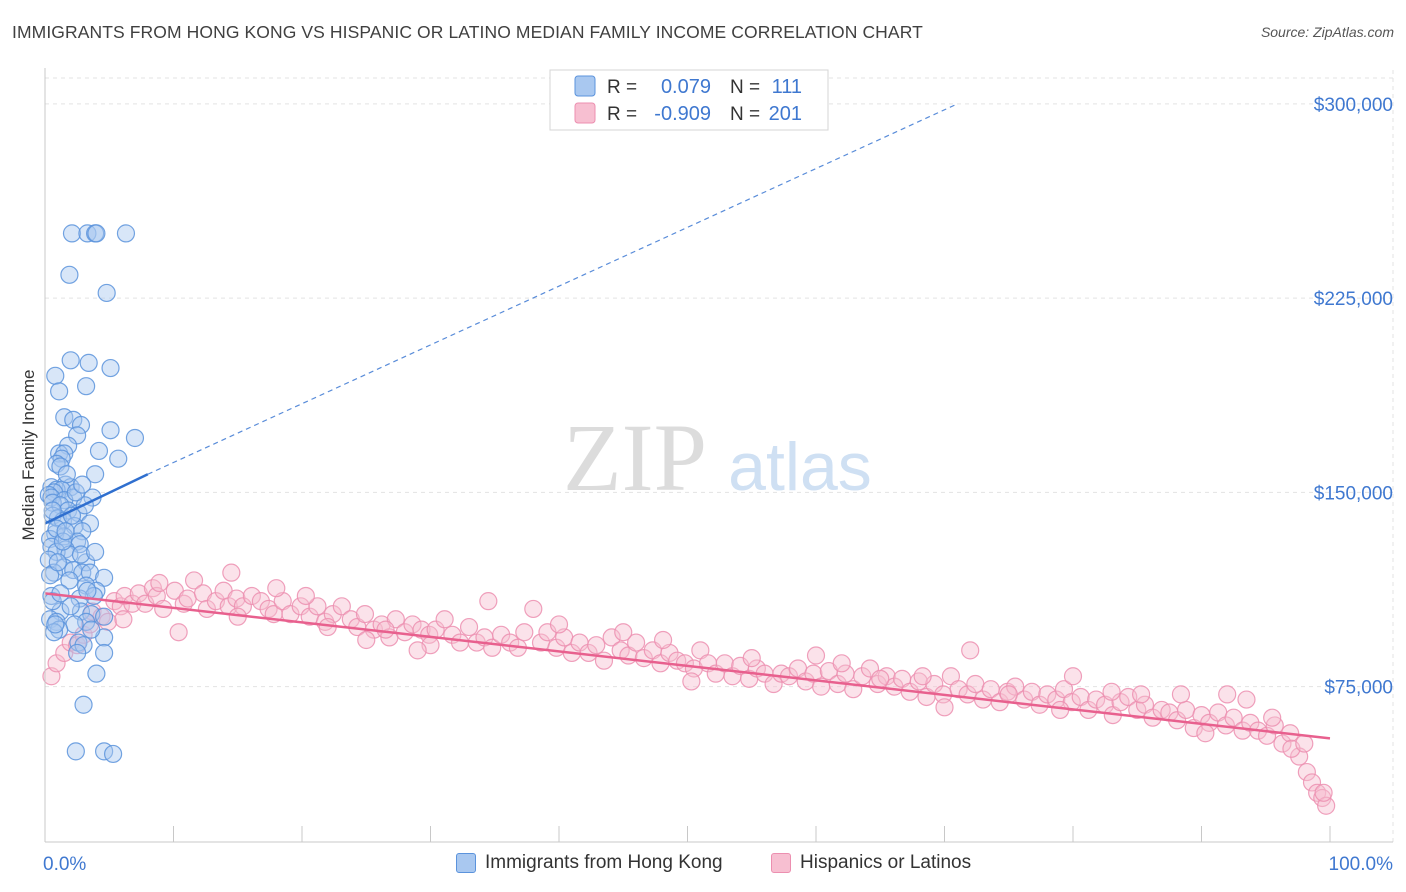 Image resolution: width=1406 pixels, height=892 pixels. Describe the element at coordinates (96, 499) in the screenshot. I see `hongkong-trend-line` at that location.